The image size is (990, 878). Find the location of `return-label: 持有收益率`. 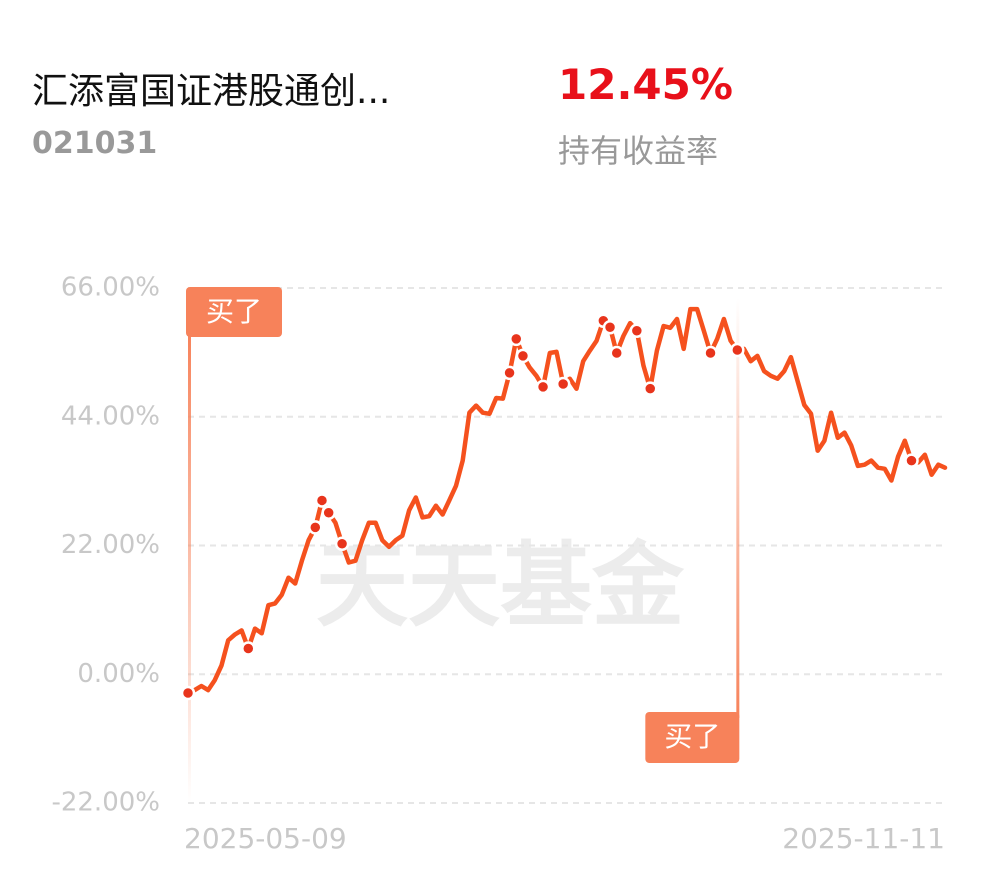

return-label: 持有收益率 is located at coordinates (638, 151).